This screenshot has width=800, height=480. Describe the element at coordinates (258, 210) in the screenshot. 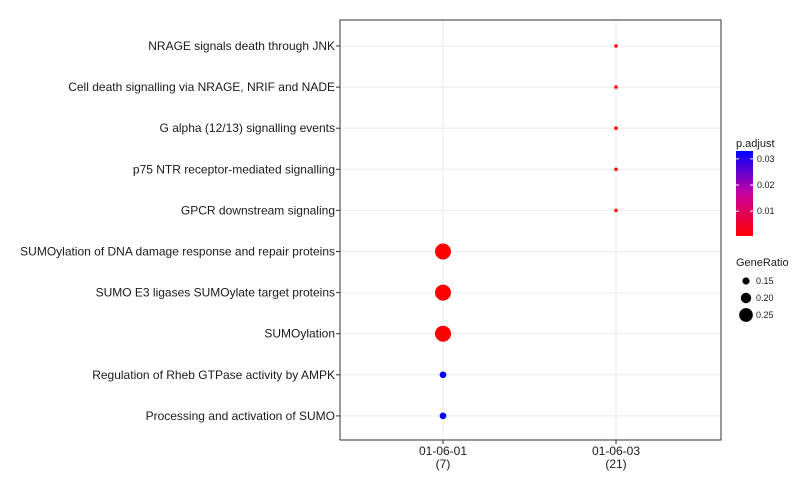

I see `y-tick-label: GPCR downstream signaling` at that location.